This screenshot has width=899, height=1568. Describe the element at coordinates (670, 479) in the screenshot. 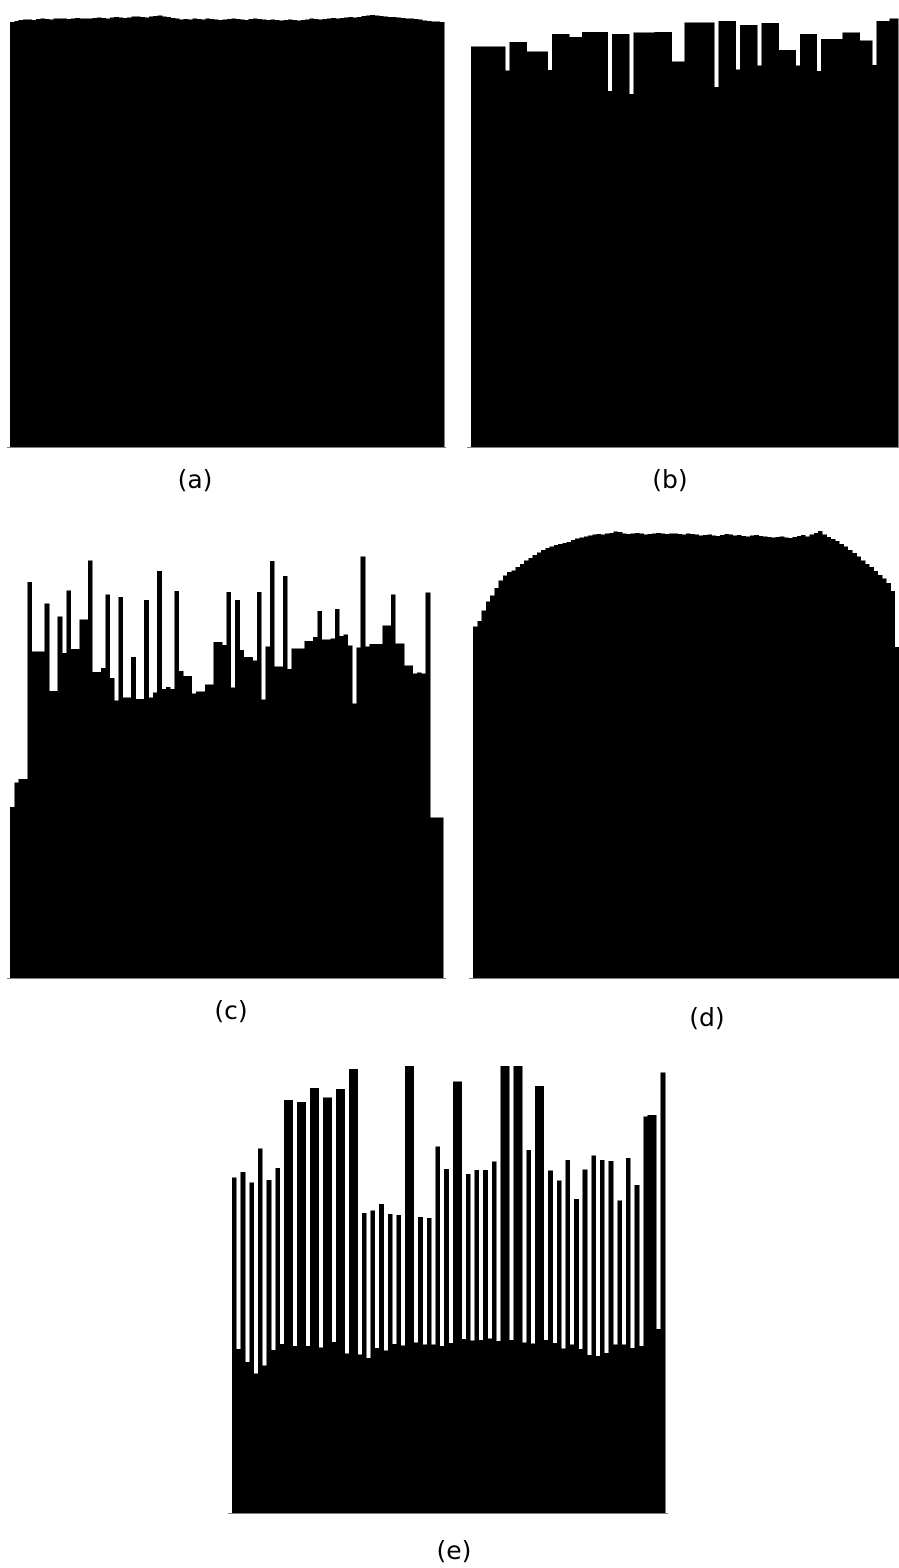

I see `caption-b: (b)` at that location.